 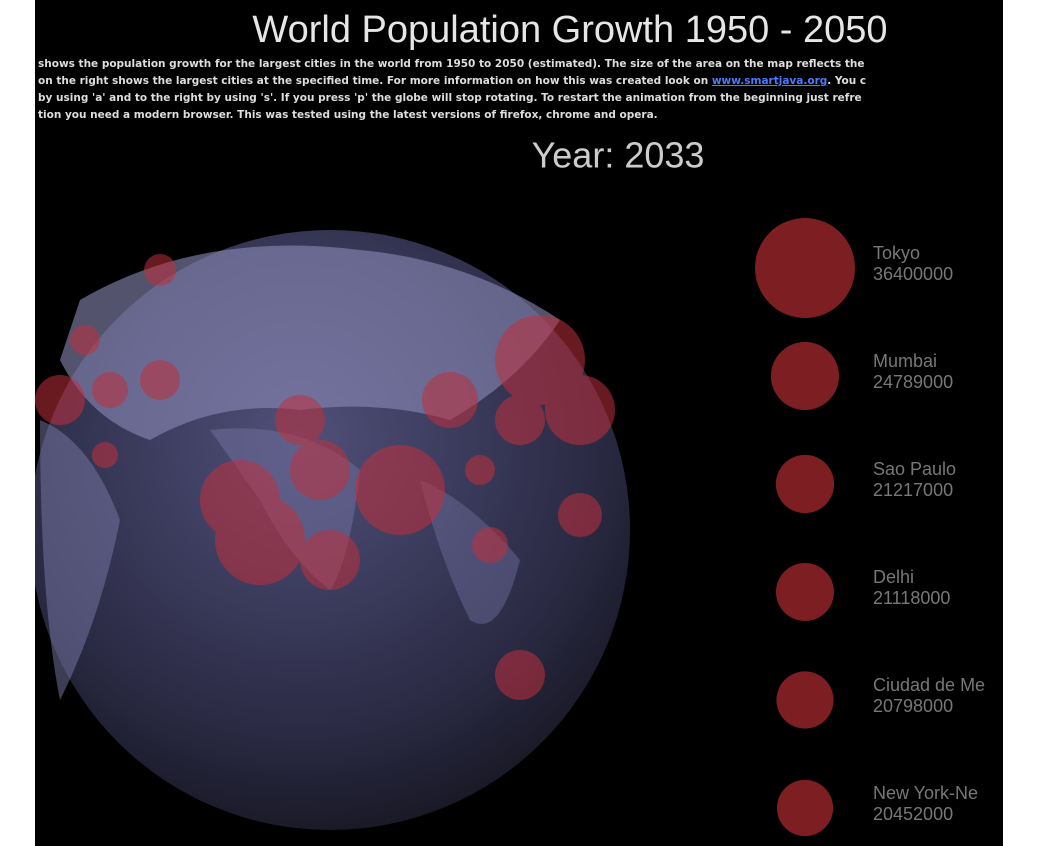 What do you see at coordinates (929, 685) in the screenshot?
I see `city-name: Ciudad de Me` at bounding box center [929, 685].